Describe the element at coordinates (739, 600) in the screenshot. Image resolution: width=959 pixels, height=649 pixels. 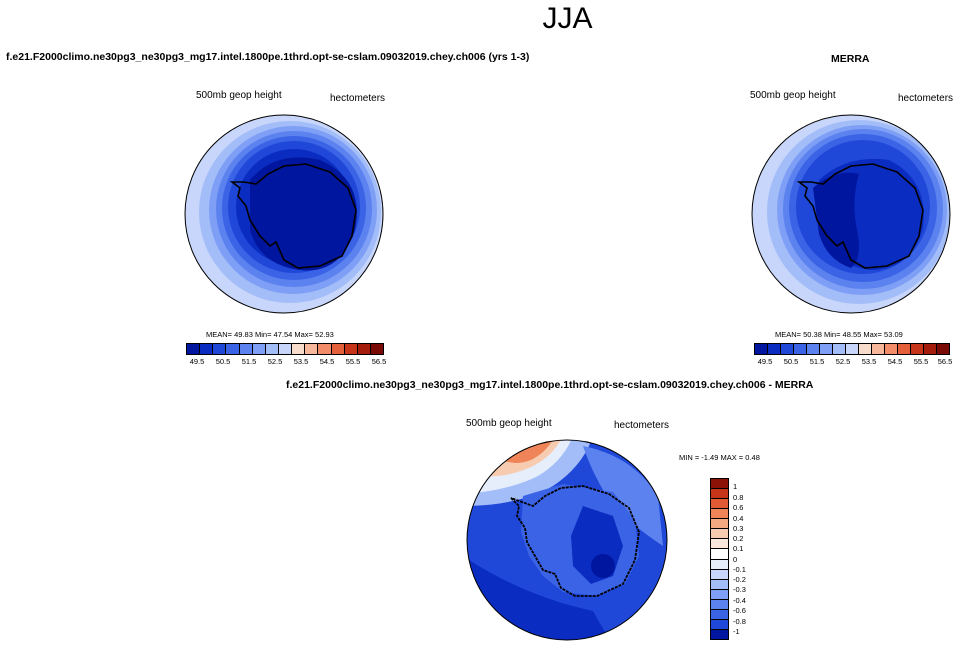
I see `diff-colorbar-tick: -0.4` at that location.